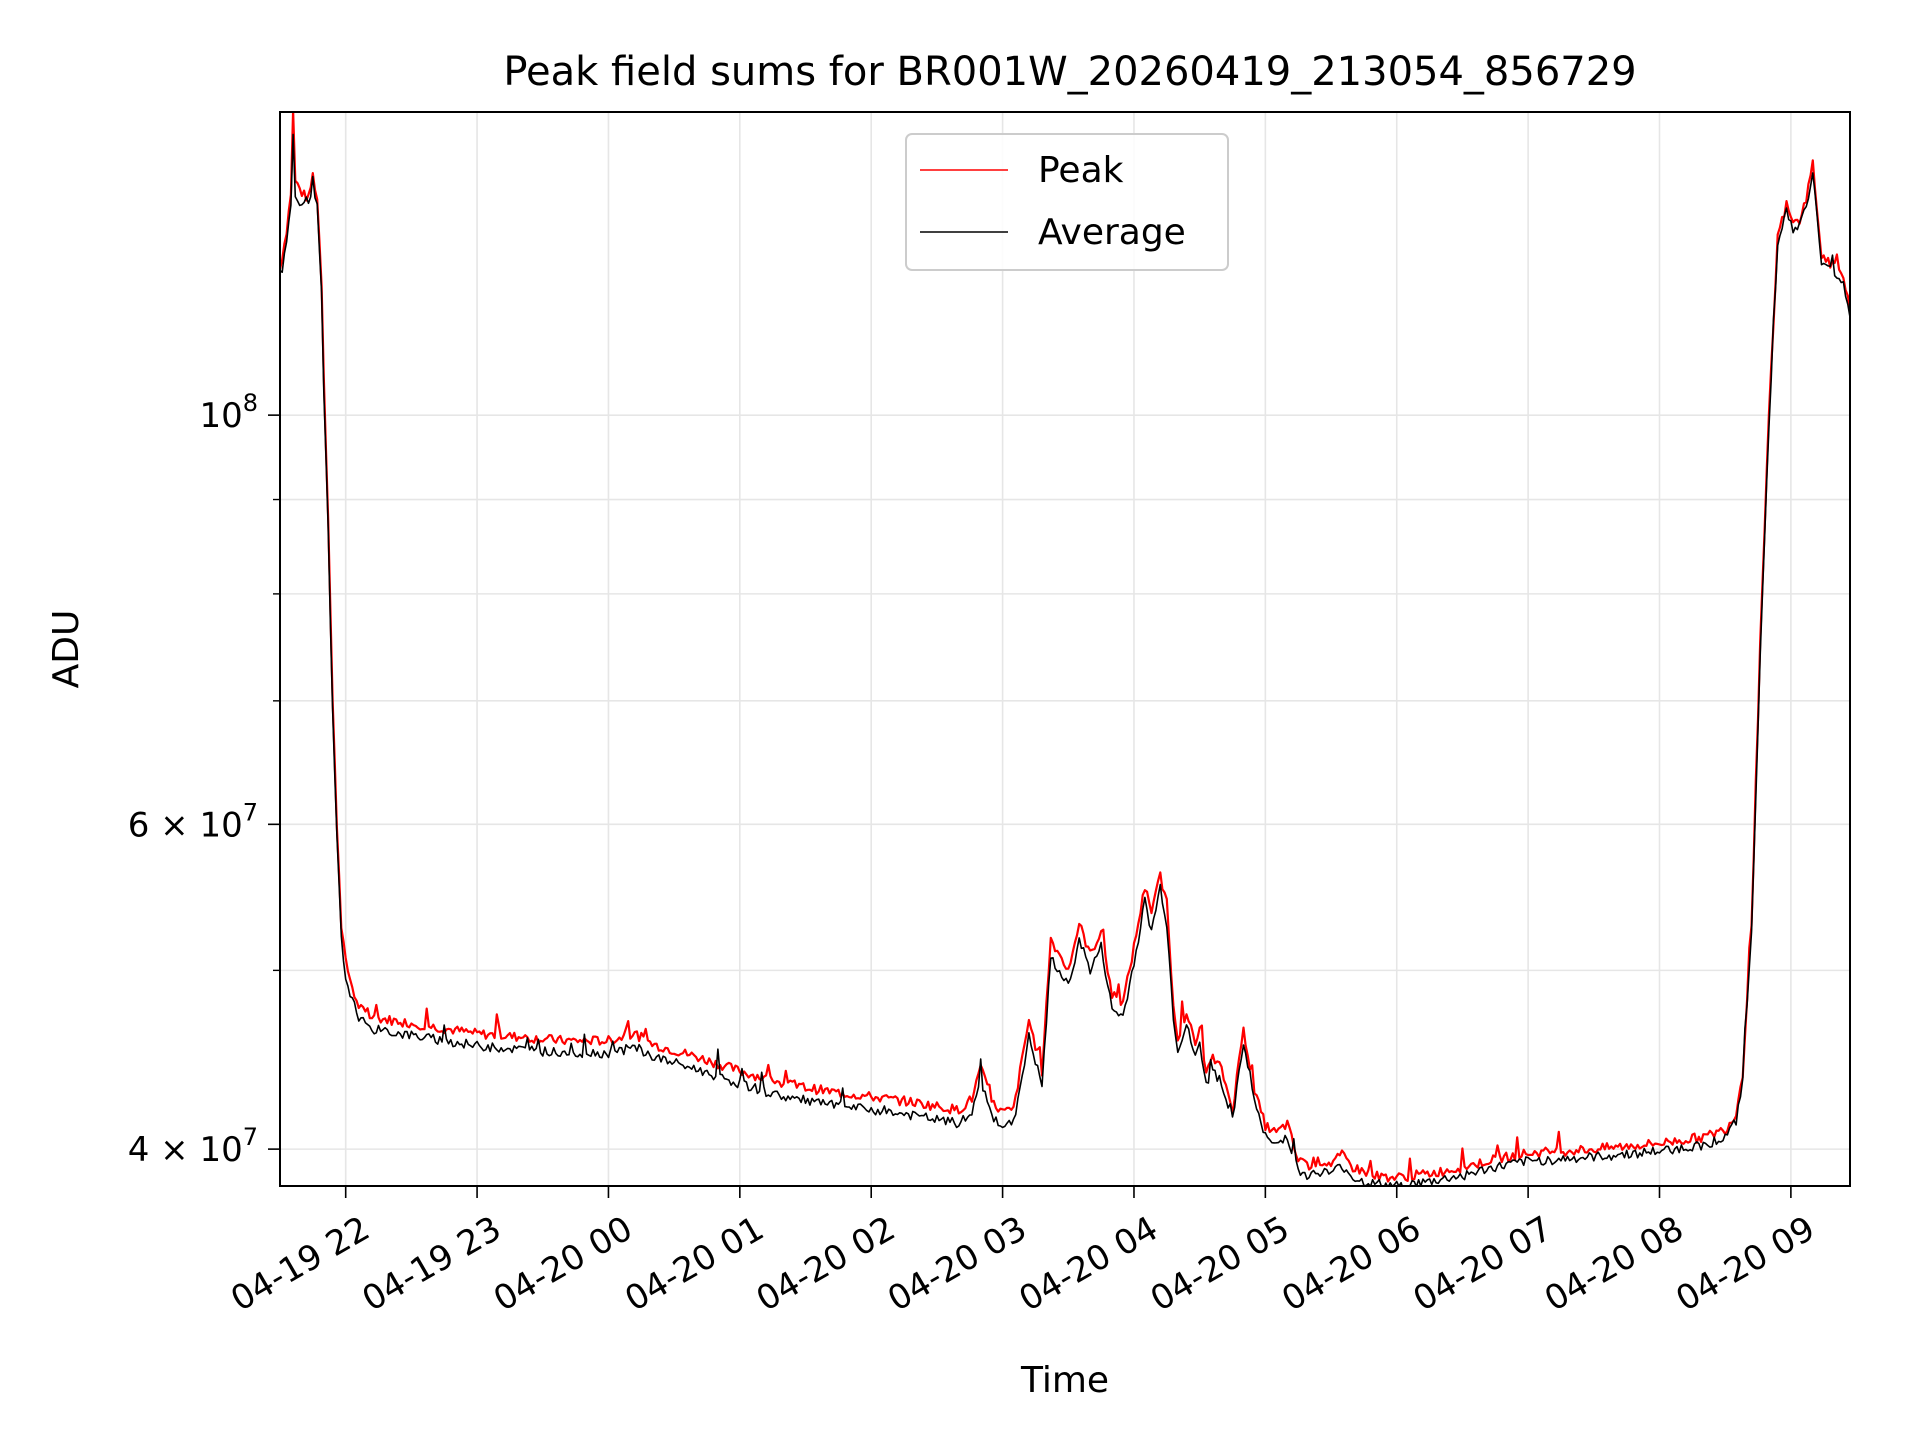 This screenshot has height=1440, width=1920. Describe the element at coordinates (1112, 232) in the screenshot. I see `legend-label-average: Average` at that location.